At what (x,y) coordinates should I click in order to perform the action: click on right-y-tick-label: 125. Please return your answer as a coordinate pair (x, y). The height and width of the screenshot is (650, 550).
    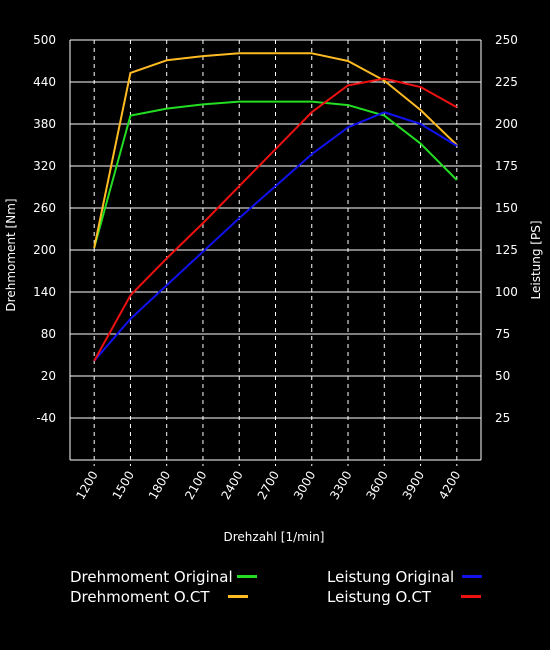
    Looking at the image, I should click on (506, 250).